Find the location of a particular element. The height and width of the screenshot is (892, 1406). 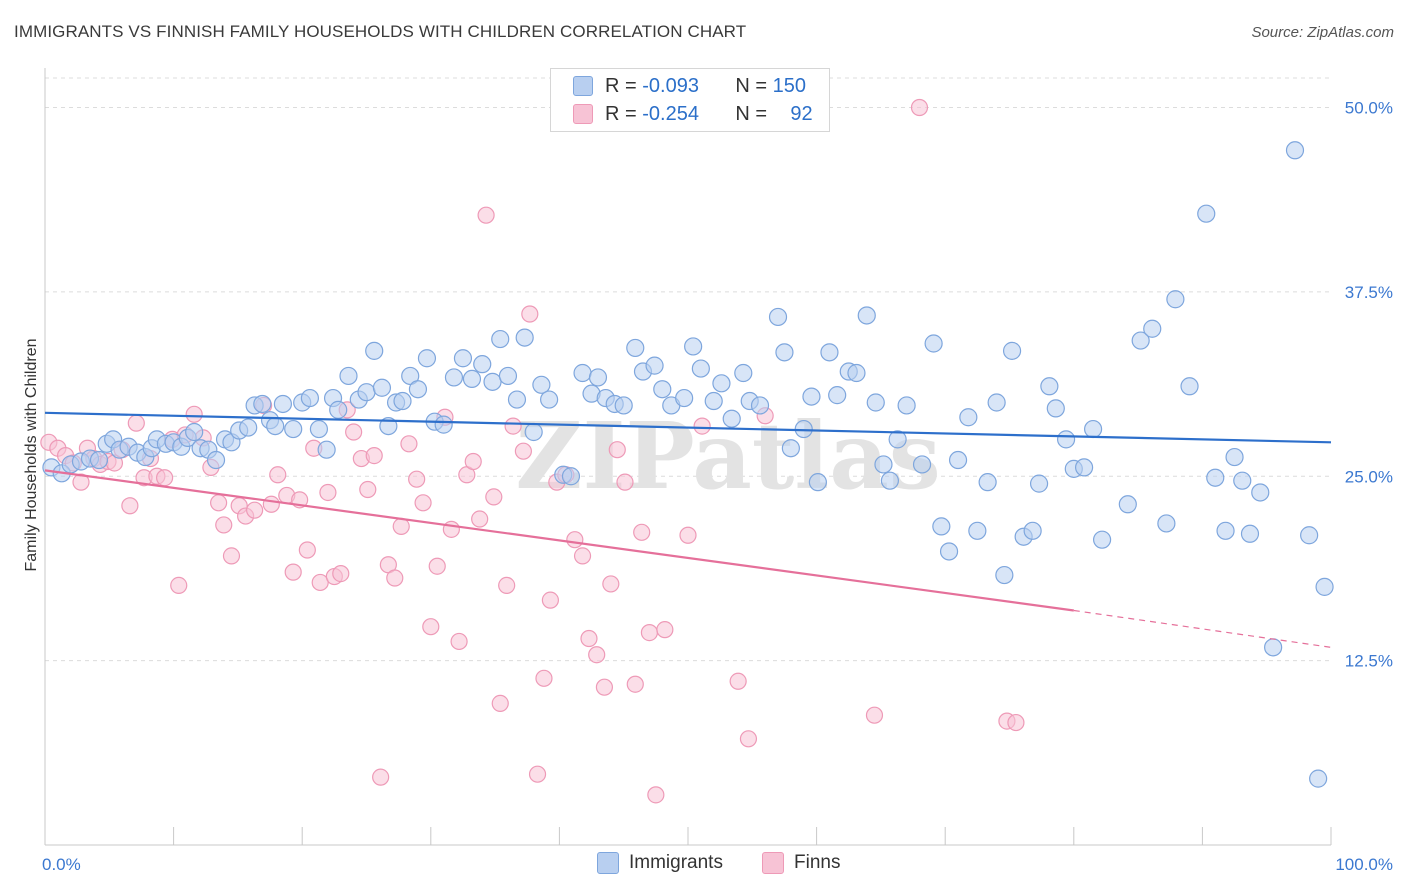

n-value-immigrants: 150 is located at coordinates (789, 85).